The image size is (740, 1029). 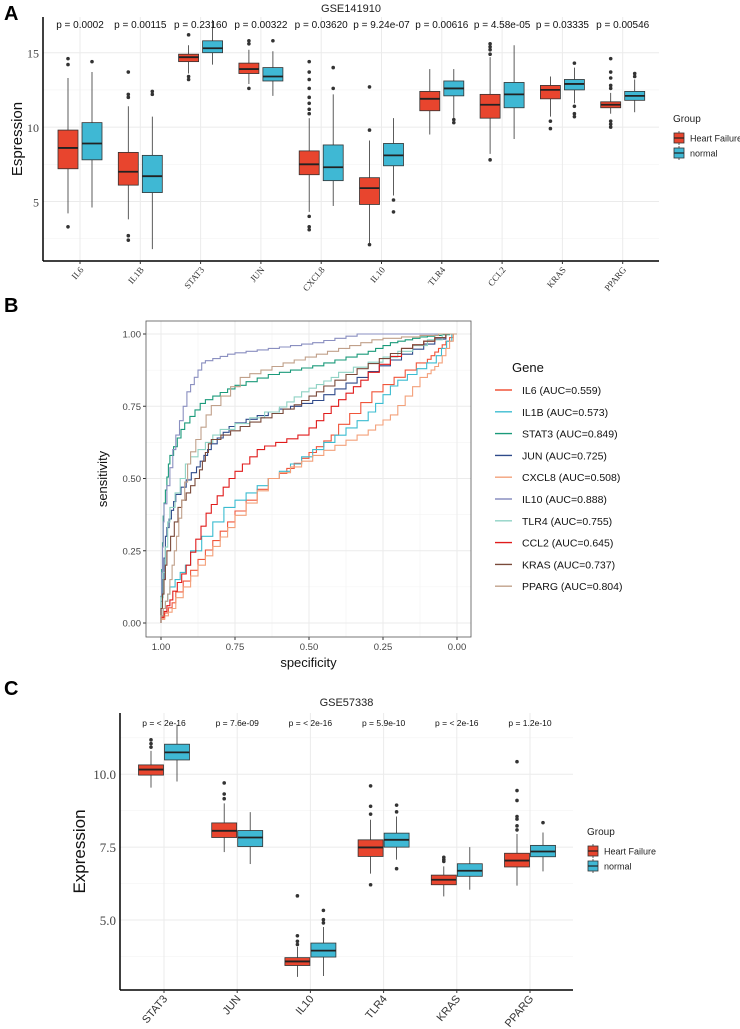 I want to click on legend-label: normal, so click(x=618, y=867).